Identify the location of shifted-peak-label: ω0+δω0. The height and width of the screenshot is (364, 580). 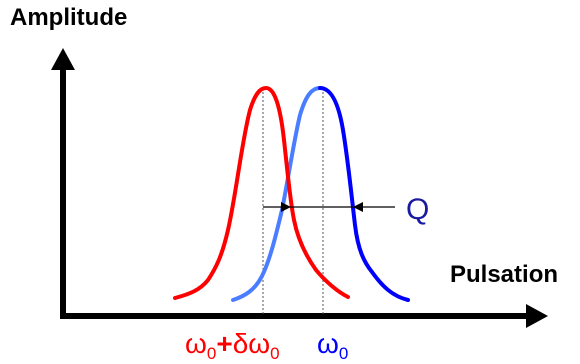
(232, 345).